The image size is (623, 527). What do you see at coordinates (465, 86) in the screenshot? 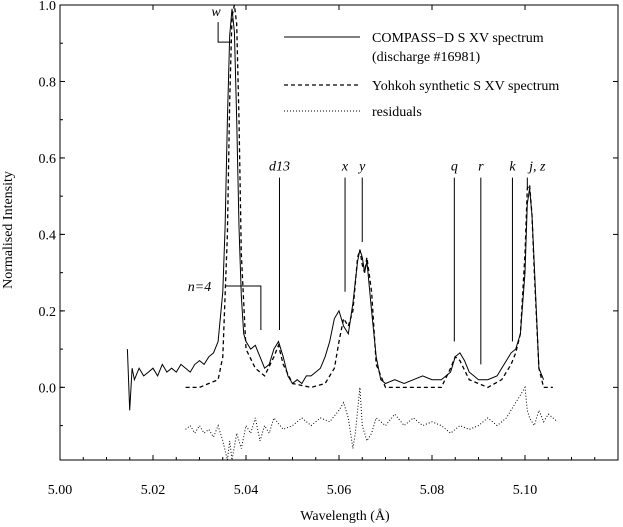
I see `legend-label-yohkoh: Yohkoh synthetic S XV spectrum` at bounding box center [465, 86].